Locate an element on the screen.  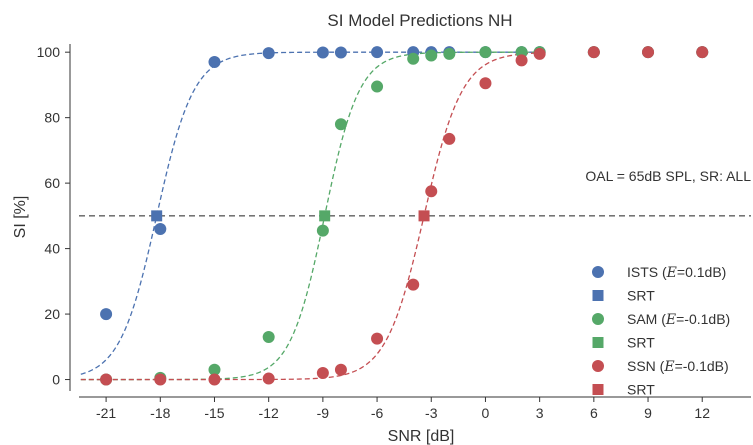
y-tick-label-1: 20 is located at coordinates (52, 314).